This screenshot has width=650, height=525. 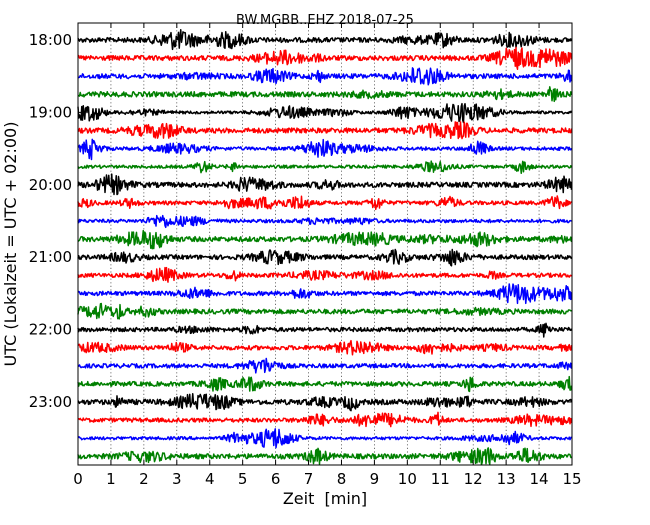 I want to click on y-tick-label: 19:00, so click(x=50, y=112).